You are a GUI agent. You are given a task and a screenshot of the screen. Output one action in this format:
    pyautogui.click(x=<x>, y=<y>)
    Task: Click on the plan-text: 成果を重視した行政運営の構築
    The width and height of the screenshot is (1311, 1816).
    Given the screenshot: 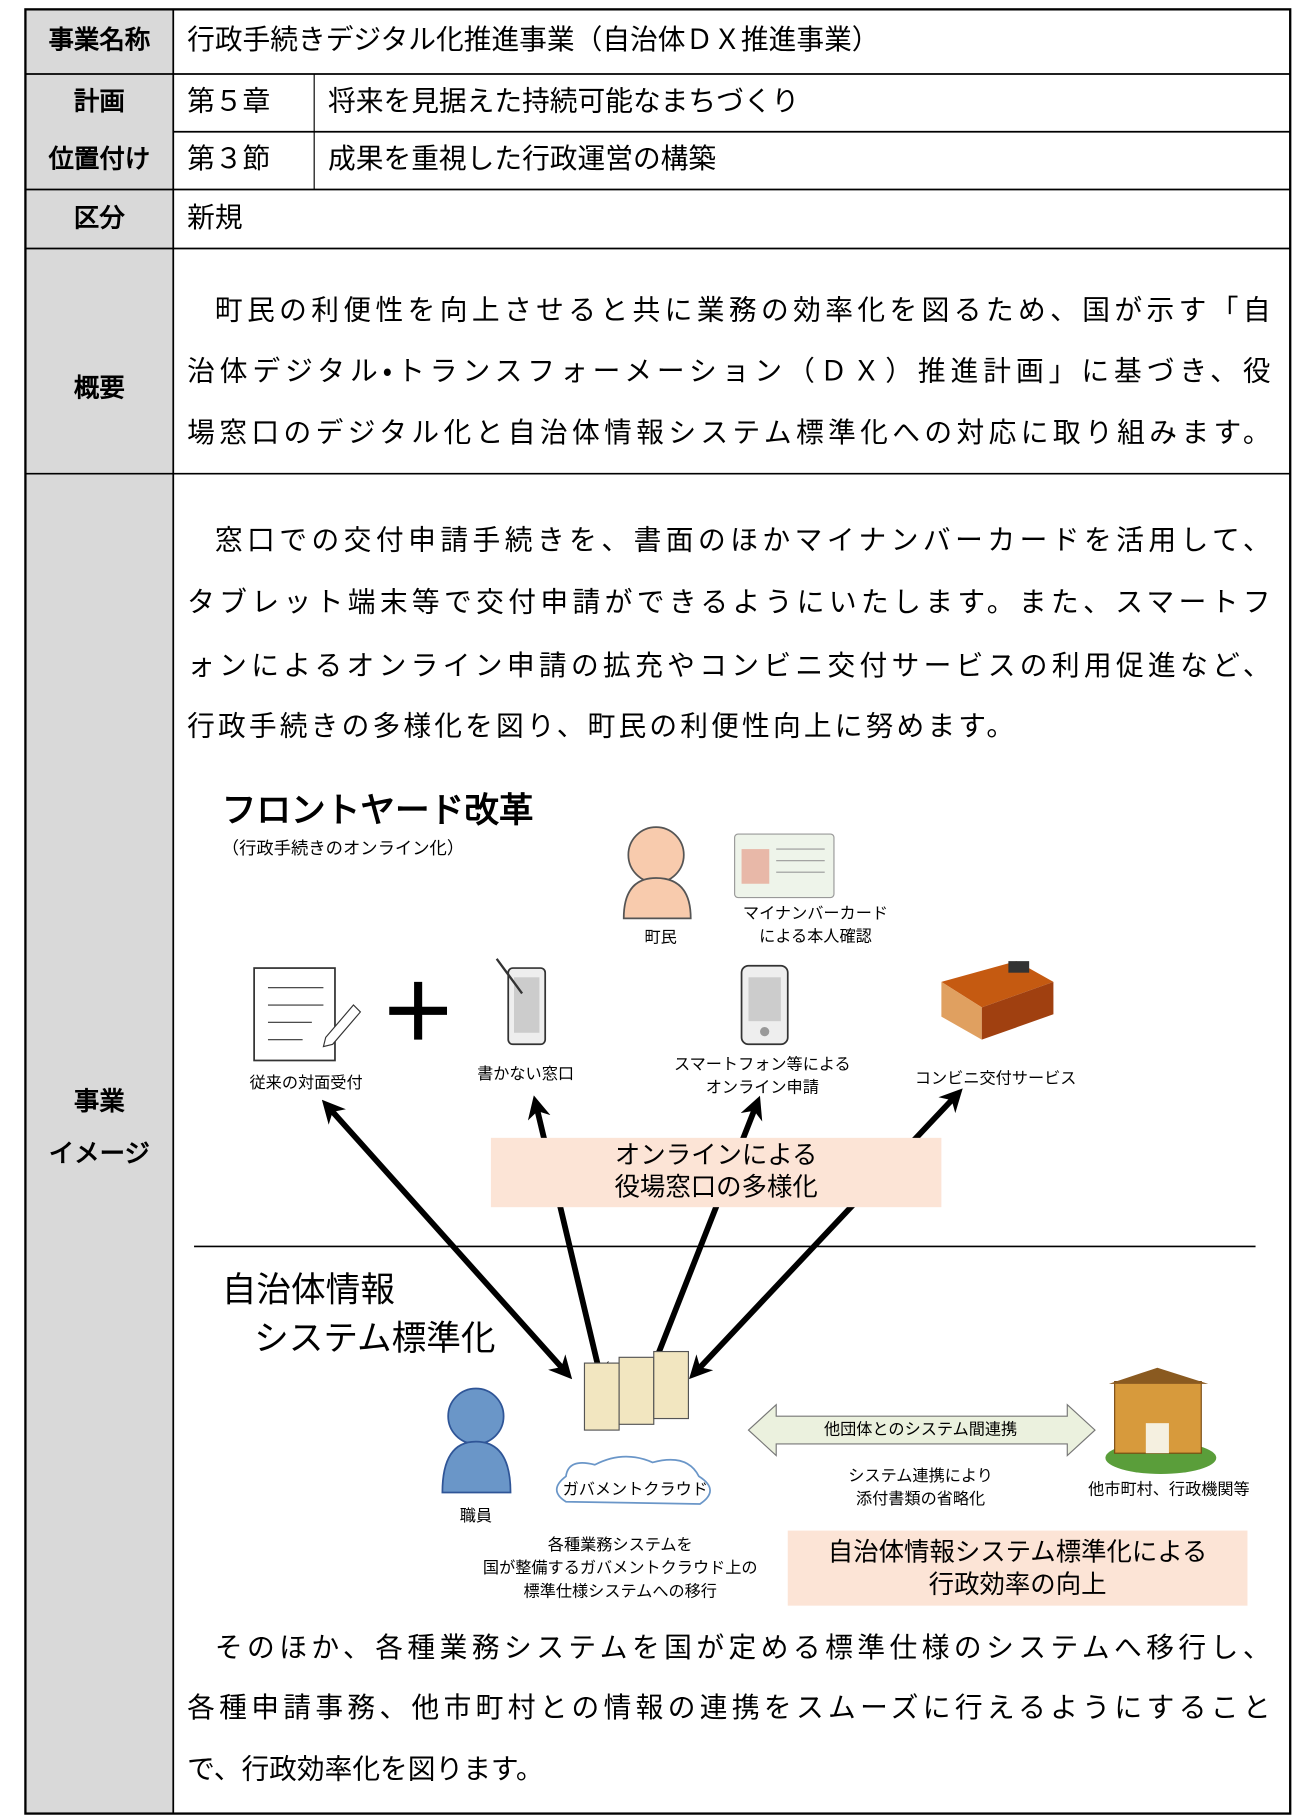 What is the action you would take?
    pyautogui.click(x=522, y=158)
    